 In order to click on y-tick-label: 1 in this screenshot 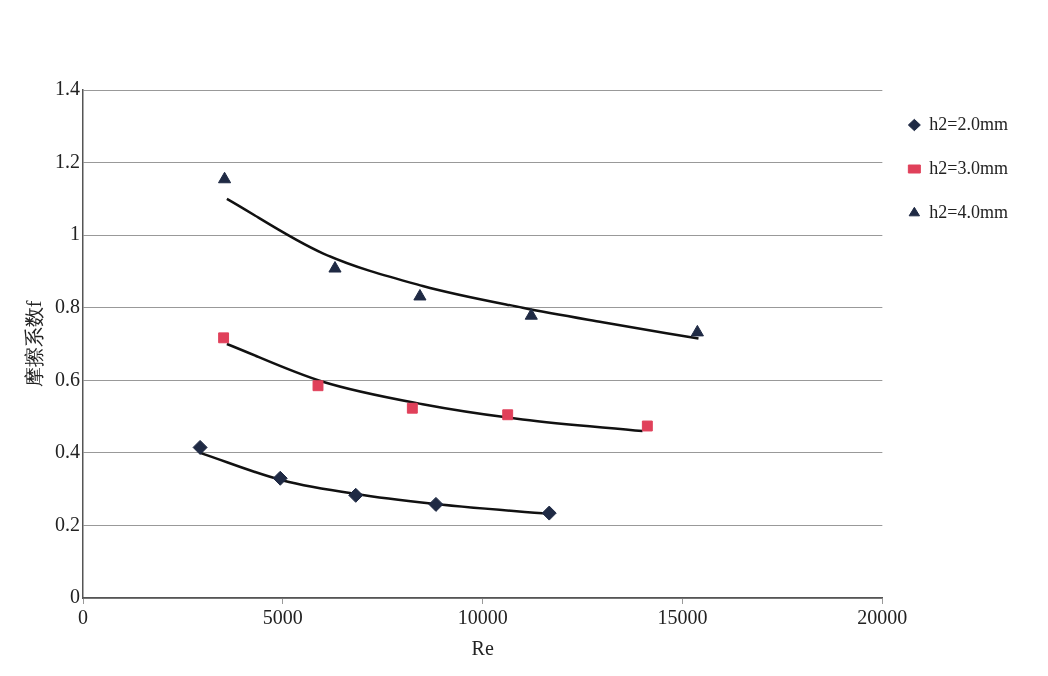, I will do `click(75, 233)`.